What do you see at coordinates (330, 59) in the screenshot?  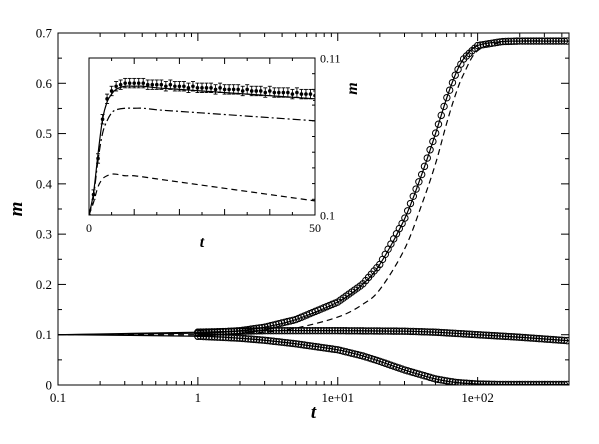 I see `inset-y-tick-label: 0.11` at bounding box center [330, 59].